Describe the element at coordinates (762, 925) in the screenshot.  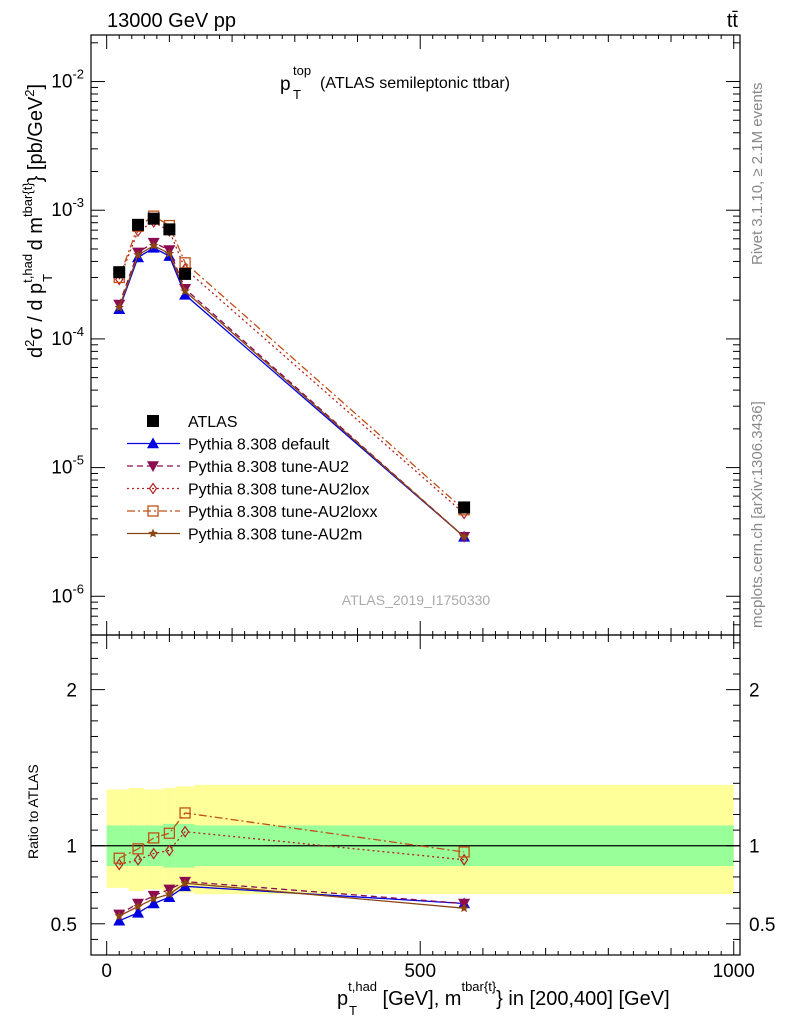
I see `y-tick-label-right: 0.5` at that location.